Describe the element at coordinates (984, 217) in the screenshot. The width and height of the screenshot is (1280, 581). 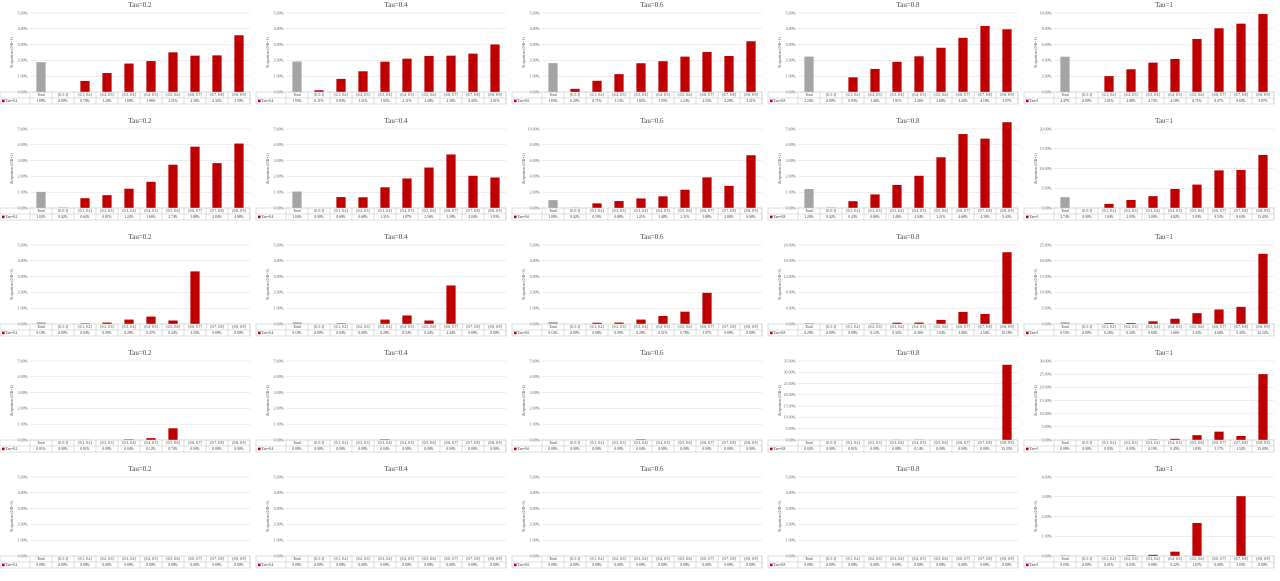
I see `data-label: 4.39%` at that location.